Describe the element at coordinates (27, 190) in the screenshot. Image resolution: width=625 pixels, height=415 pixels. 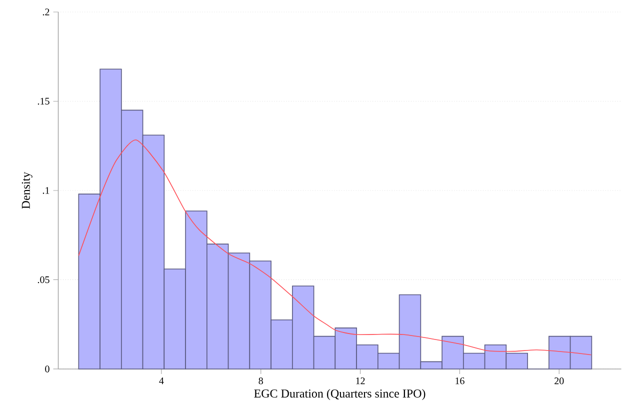
I see `y-axis-title: Density` at that location.